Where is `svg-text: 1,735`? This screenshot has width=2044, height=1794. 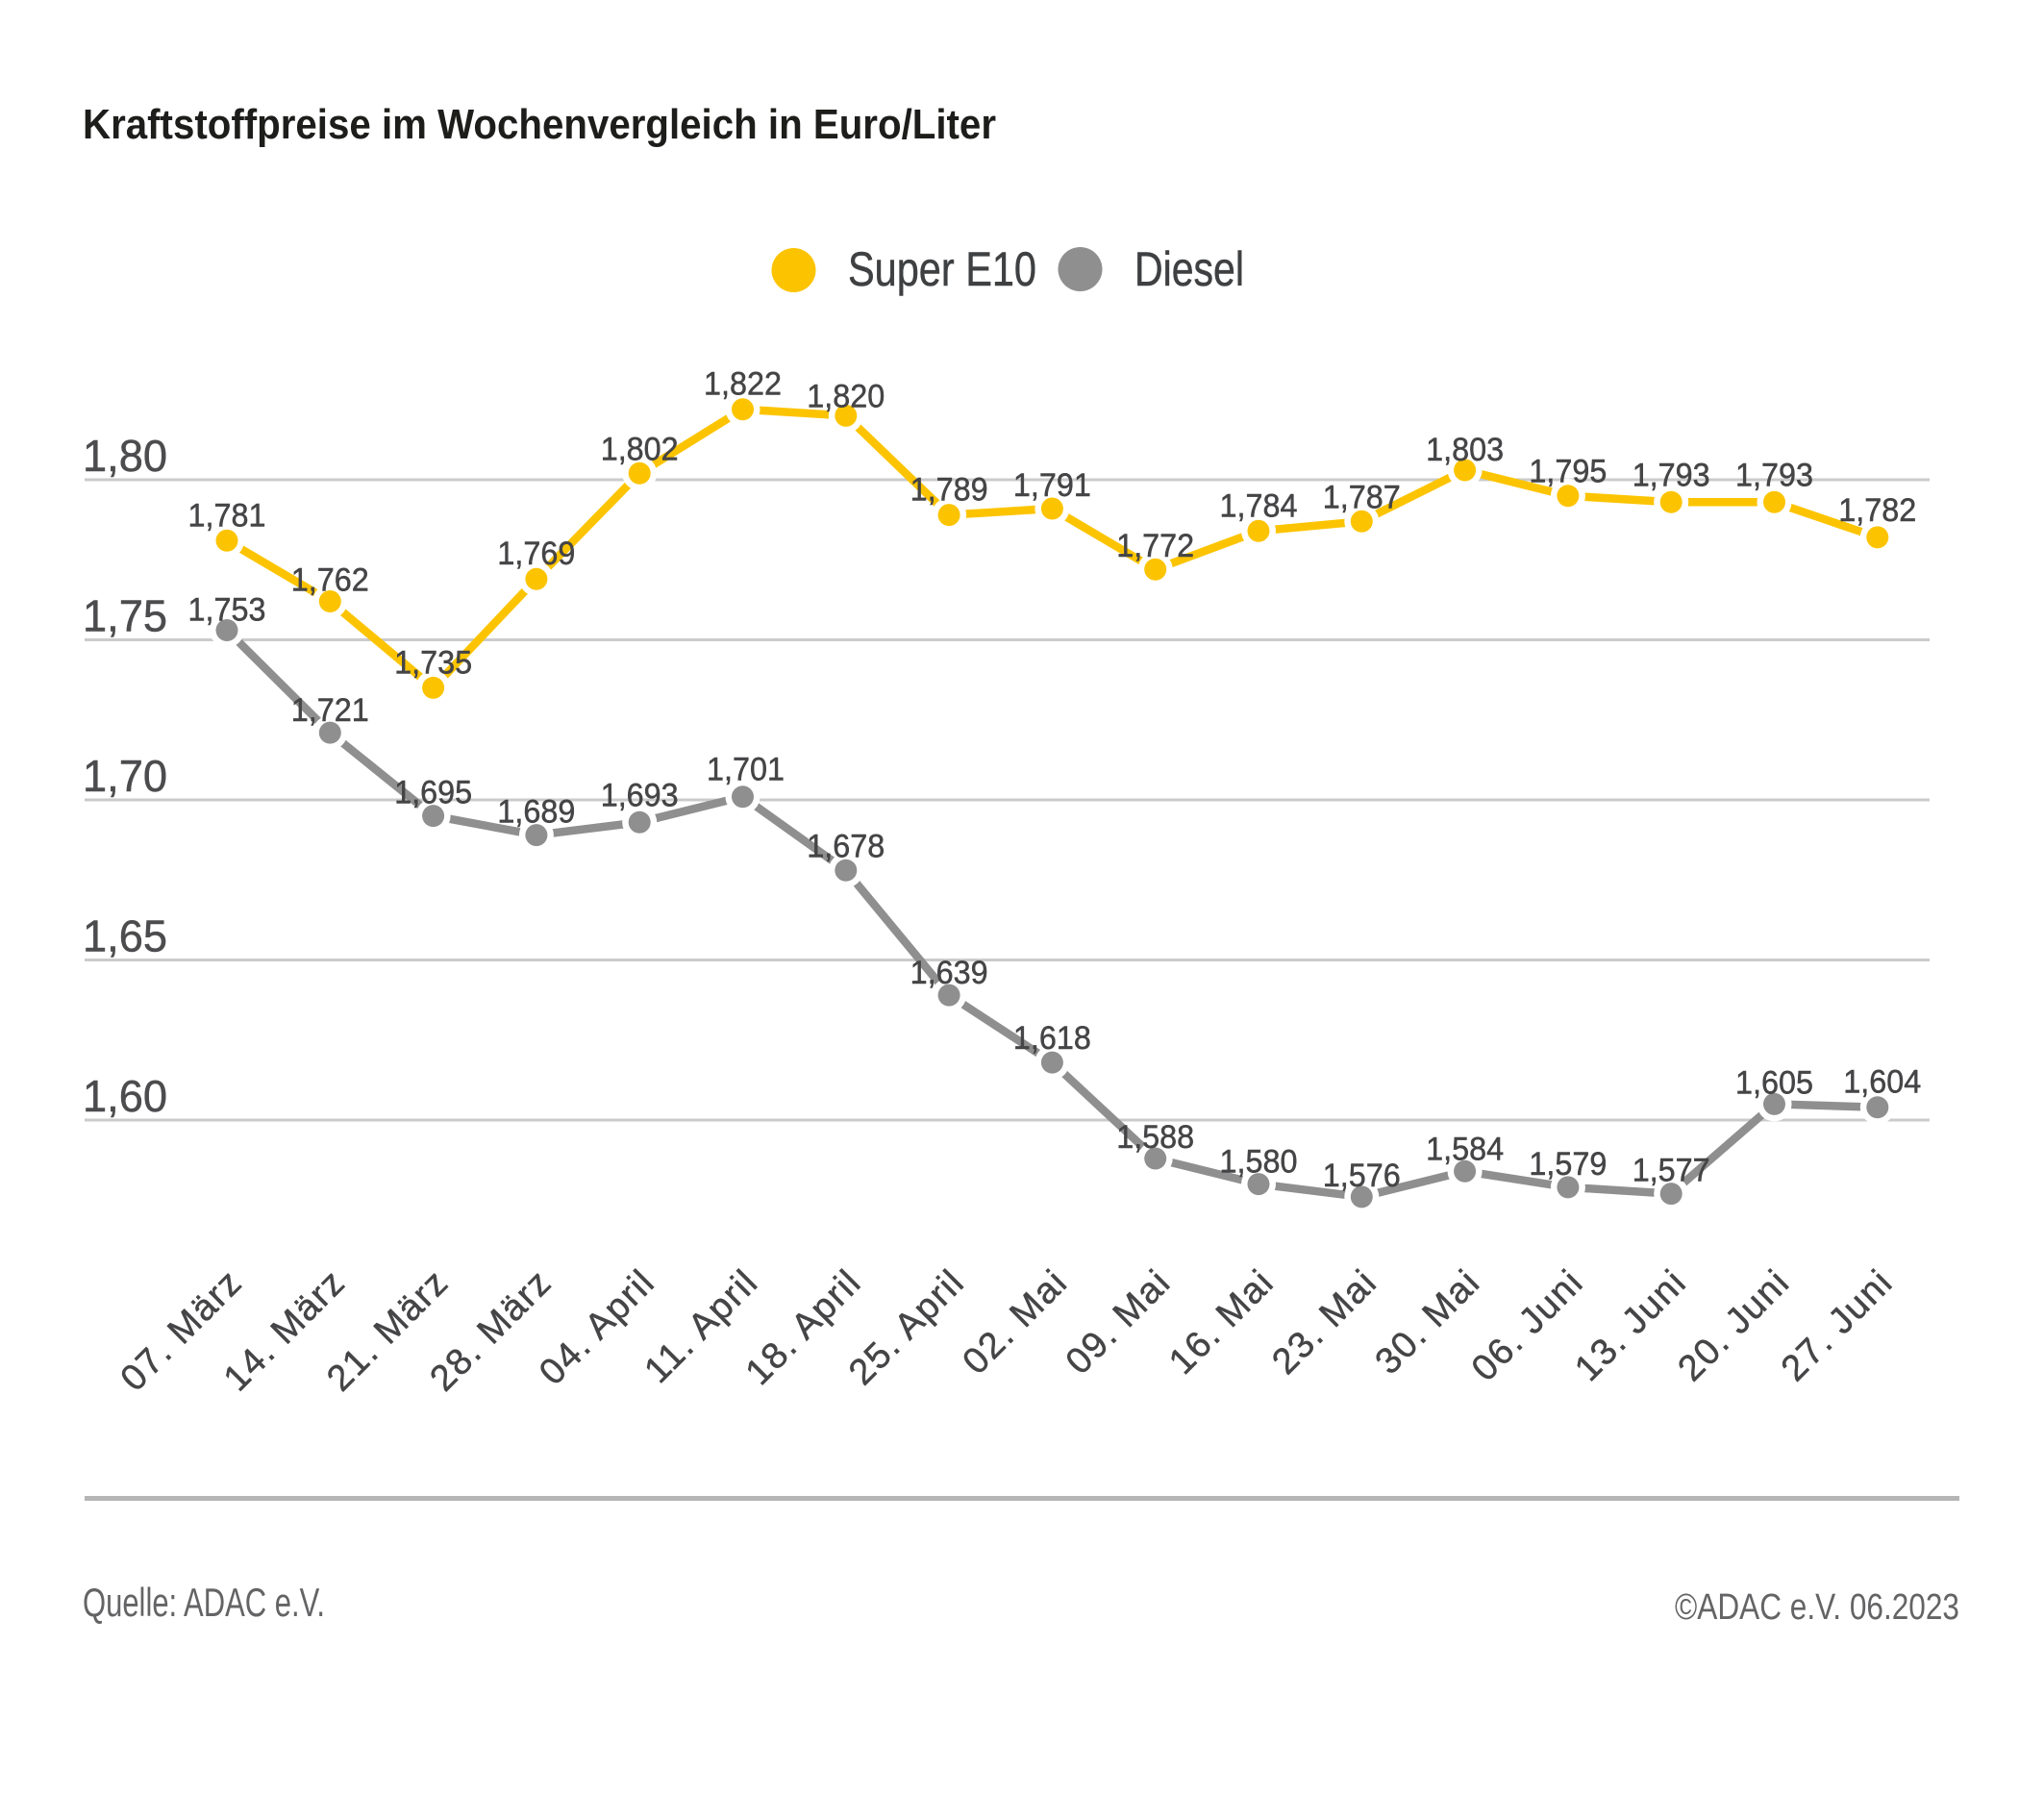 svg-text: 1,735 is located at coordinates (433, 662).